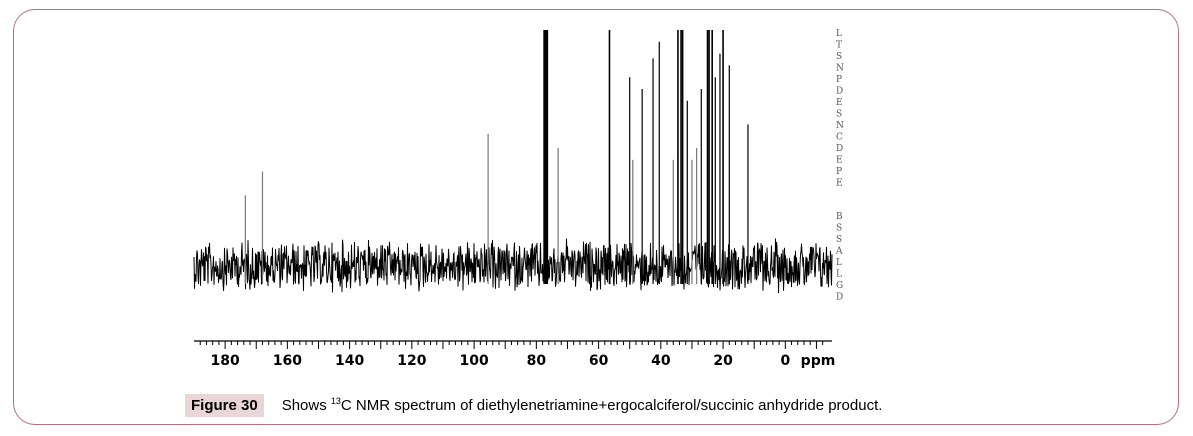 The image size is (1193, 436). What do you see at coordinates (411, 361) in the screenshot?
I see `x-tick-label: 120` at bounding box center [411, 361].